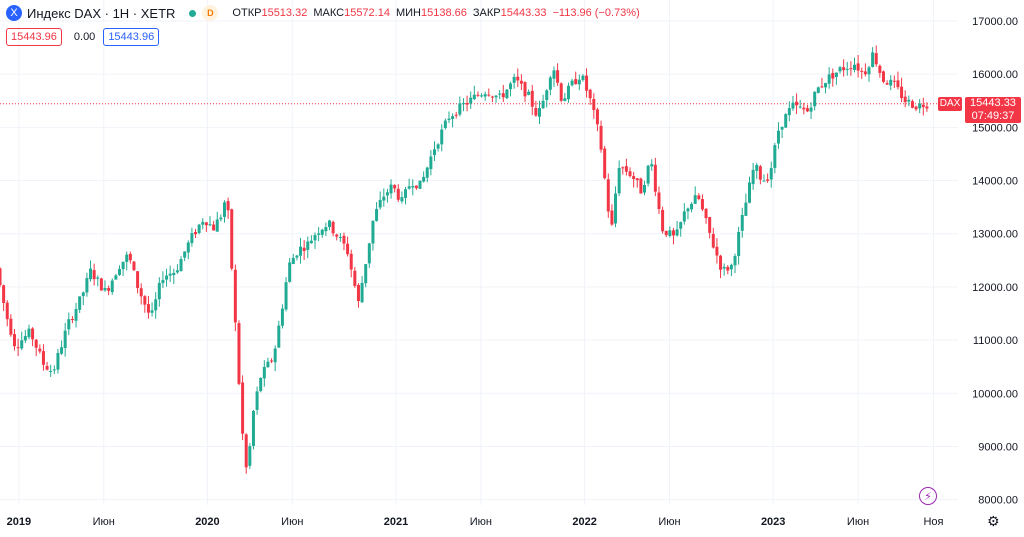  Describe the element at coordinates (950, 104) in the screenshot. I see `symbol-price-tag: DAX` at that location.